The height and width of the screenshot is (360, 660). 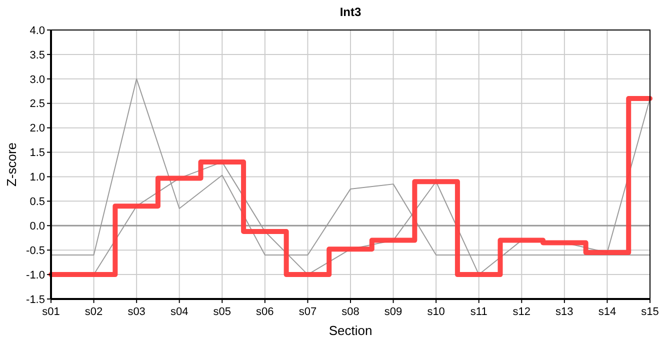 I want to click on x-tick-label: s10, so click(x=436, y=312).